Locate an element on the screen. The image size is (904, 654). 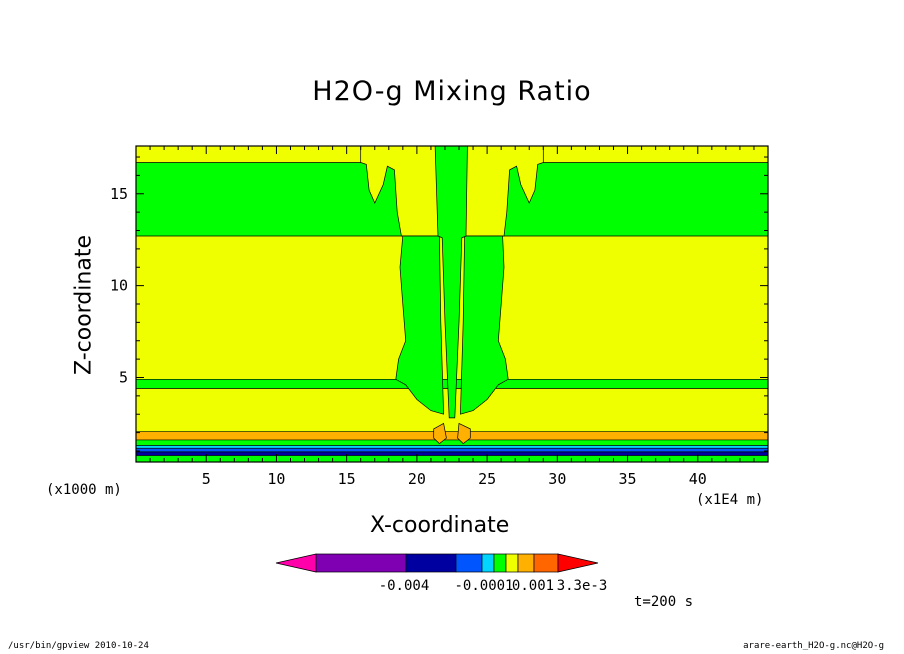
colorbar-arrow-low is located at coordinates (296, 563).